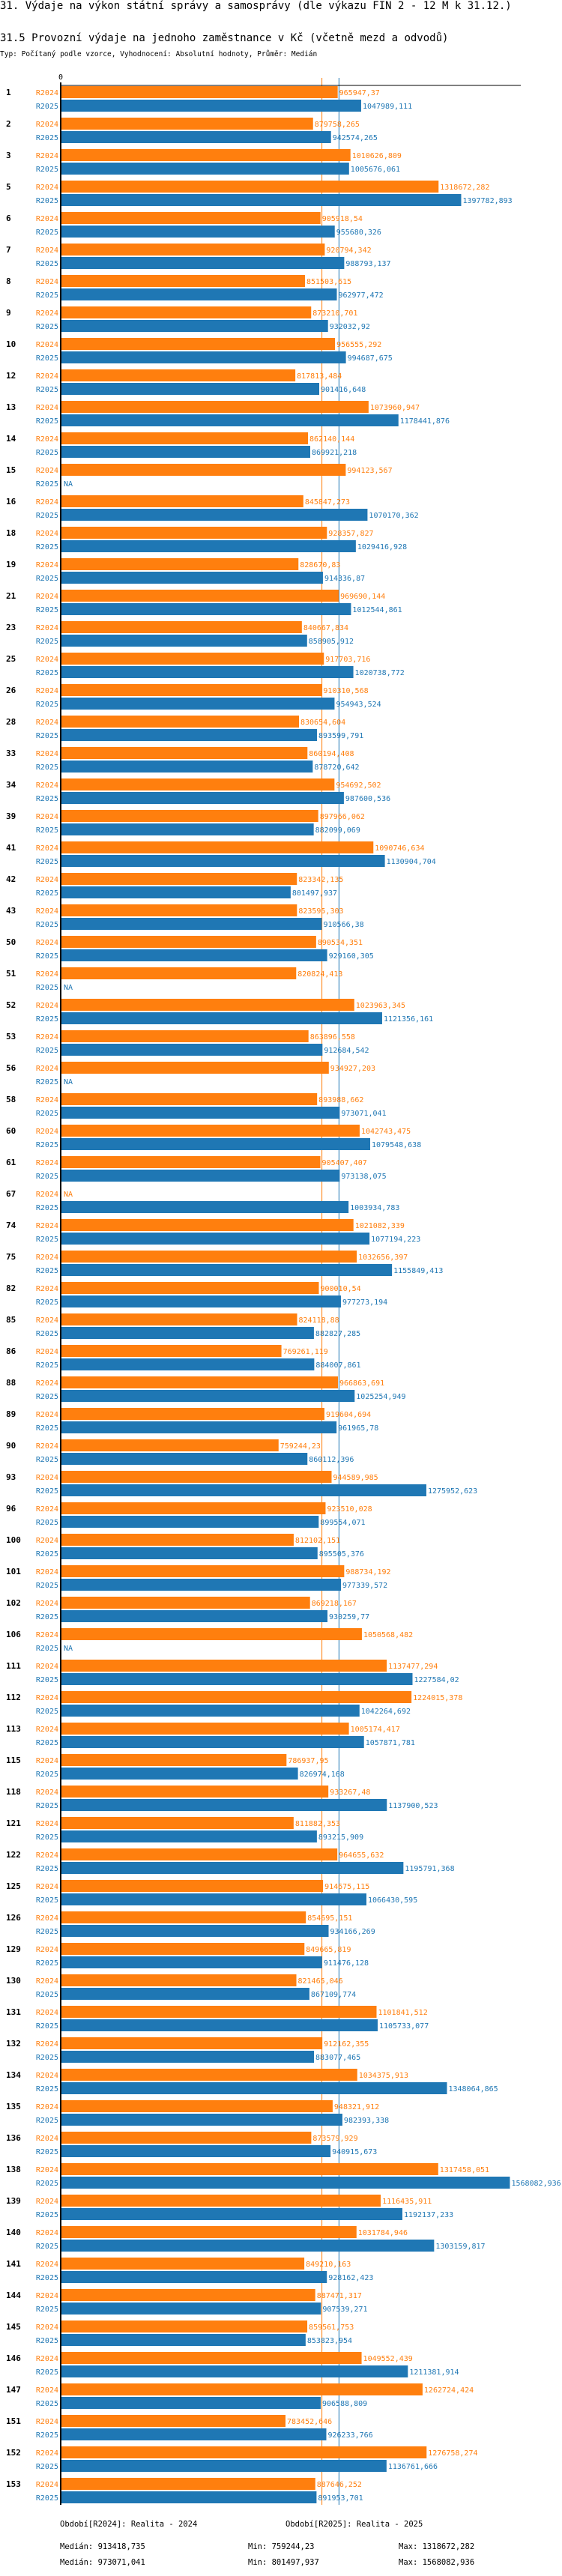 Image resolution: width=562 pixels, height=2576 pixels. Describe the element at coordinates (346, 1887) in the screenshot. I see `value-label: 914675,115` at that location.